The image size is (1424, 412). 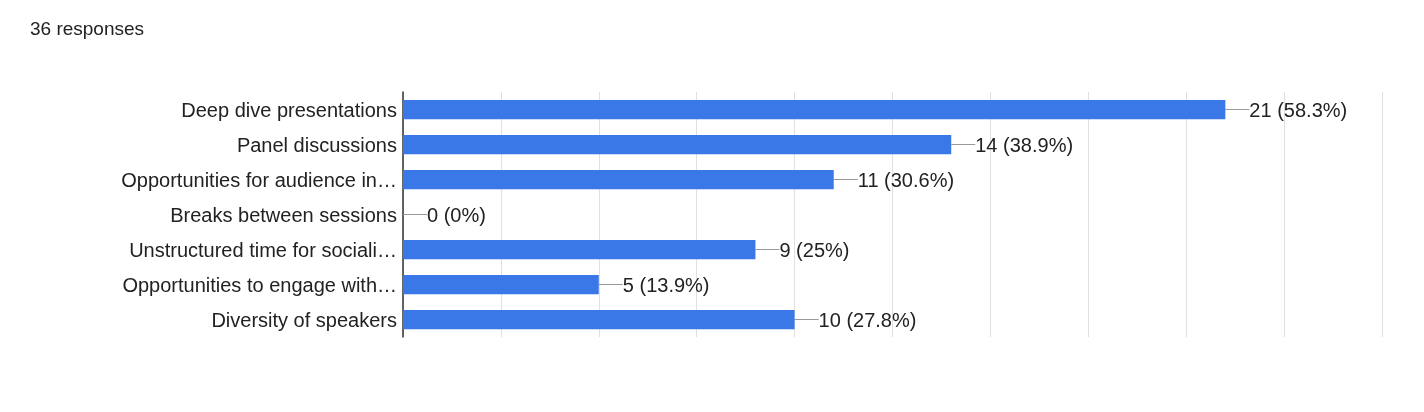 I want to click on data-label: 10 (27.8%), so click(x=867, y=319).